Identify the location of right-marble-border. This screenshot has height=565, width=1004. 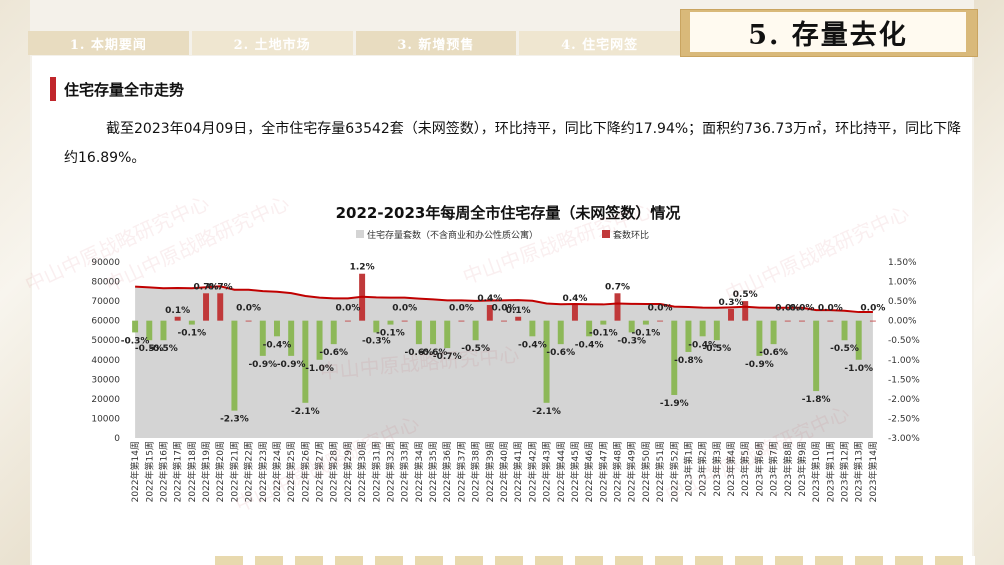
(989, 282).